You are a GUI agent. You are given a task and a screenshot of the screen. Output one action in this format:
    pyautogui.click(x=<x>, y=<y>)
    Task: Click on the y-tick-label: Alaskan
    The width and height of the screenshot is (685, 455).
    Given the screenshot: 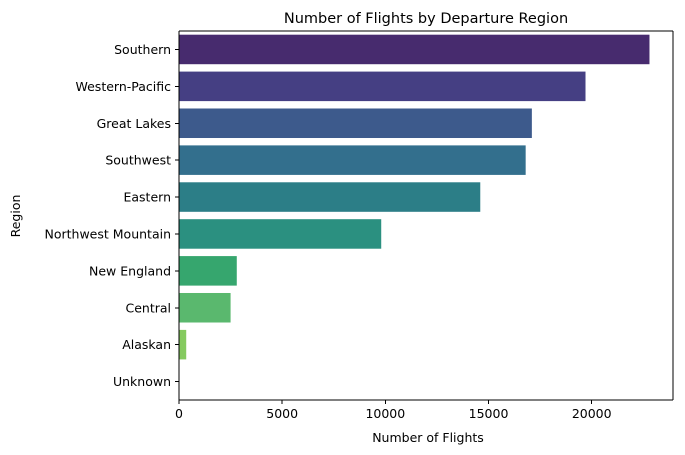 What is the action you would take?
    pyautogui.click(x=146, y=344)
    